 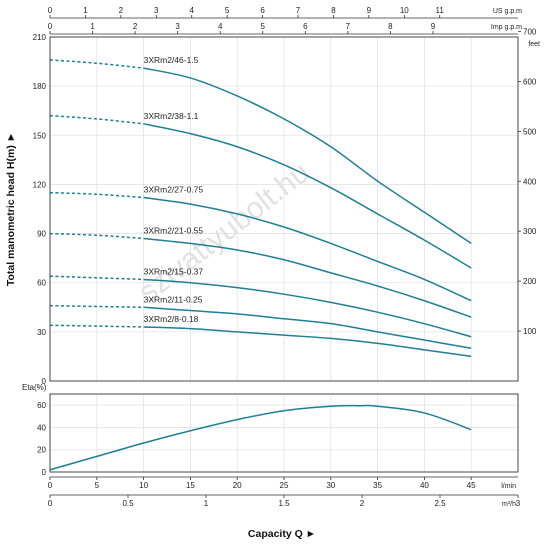 I want to click on lmin-axis-tick-label: 25, so click(x=284, y=485).